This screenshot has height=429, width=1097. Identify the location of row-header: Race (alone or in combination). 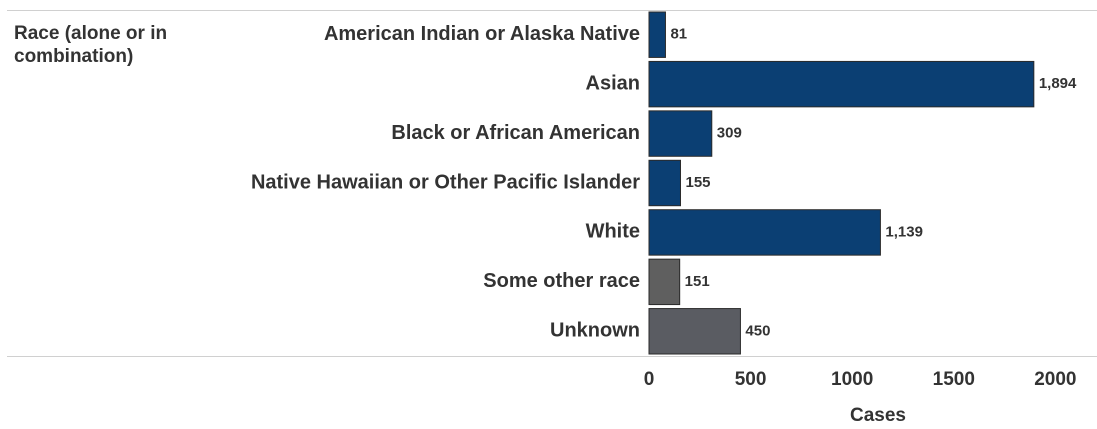
(91, 45).